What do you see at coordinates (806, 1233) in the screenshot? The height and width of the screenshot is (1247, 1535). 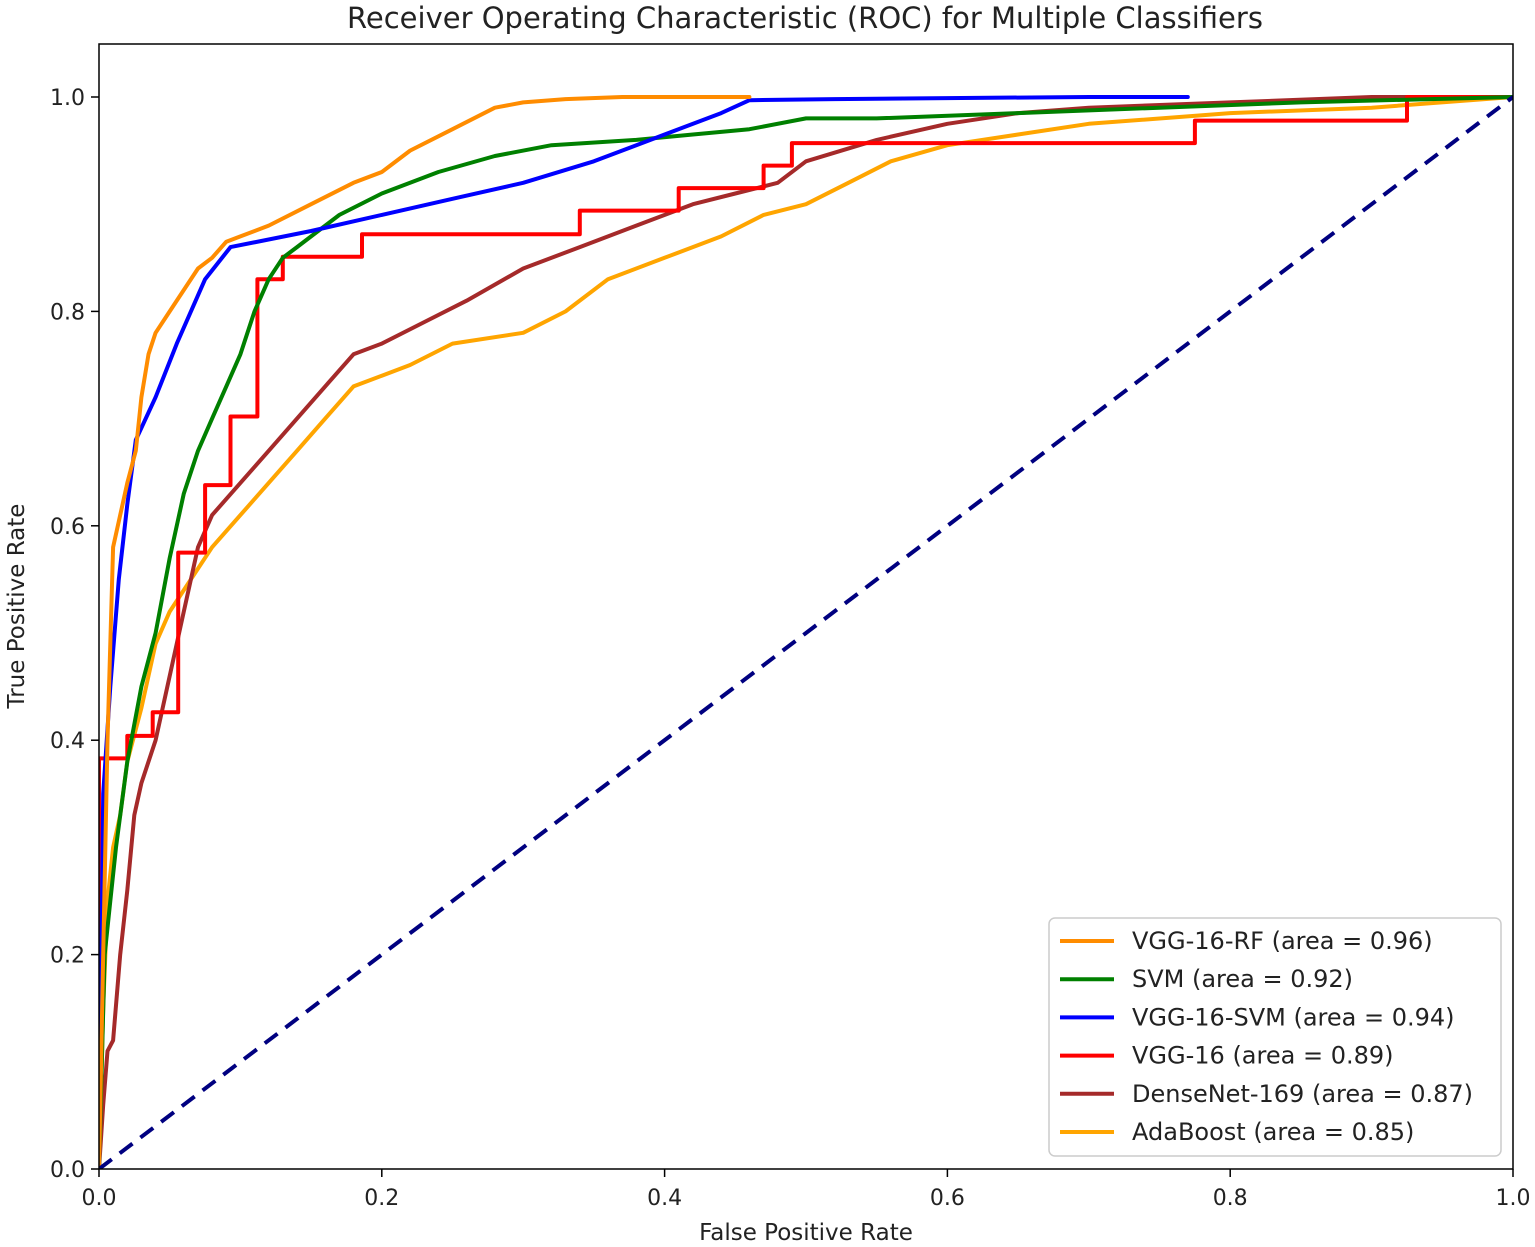 I see `x-axis-title: False Positive Rate` at bounding box center [806, 1233].